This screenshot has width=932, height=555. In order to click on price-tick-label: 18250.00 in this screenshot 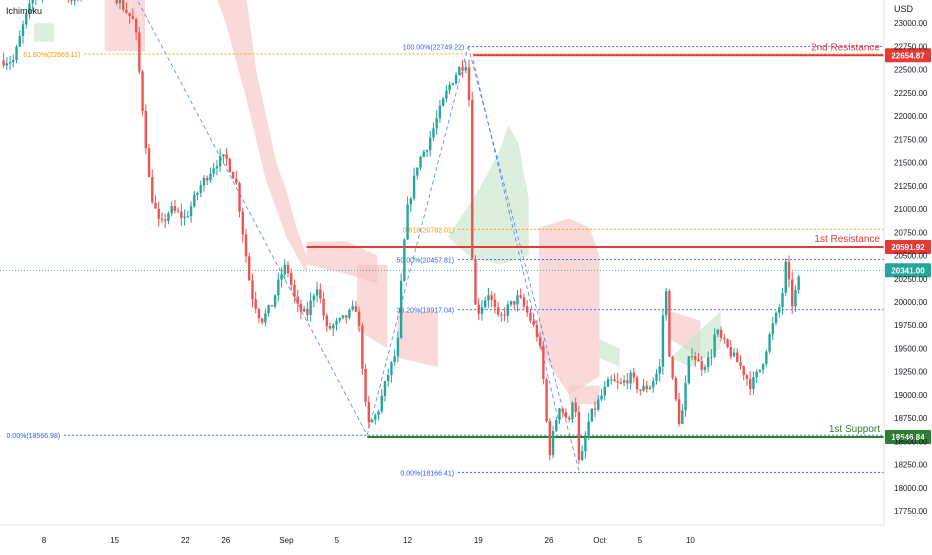, I will do `click(911, 465)`.